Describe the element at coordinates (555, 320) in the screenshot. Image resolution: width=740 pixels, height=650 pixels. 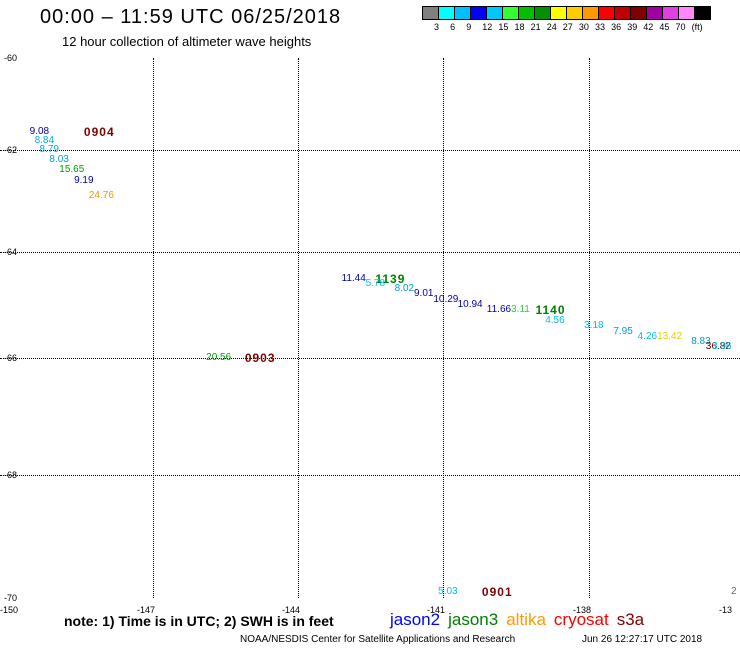
I see `wave-height-value: 4.56` at that location.